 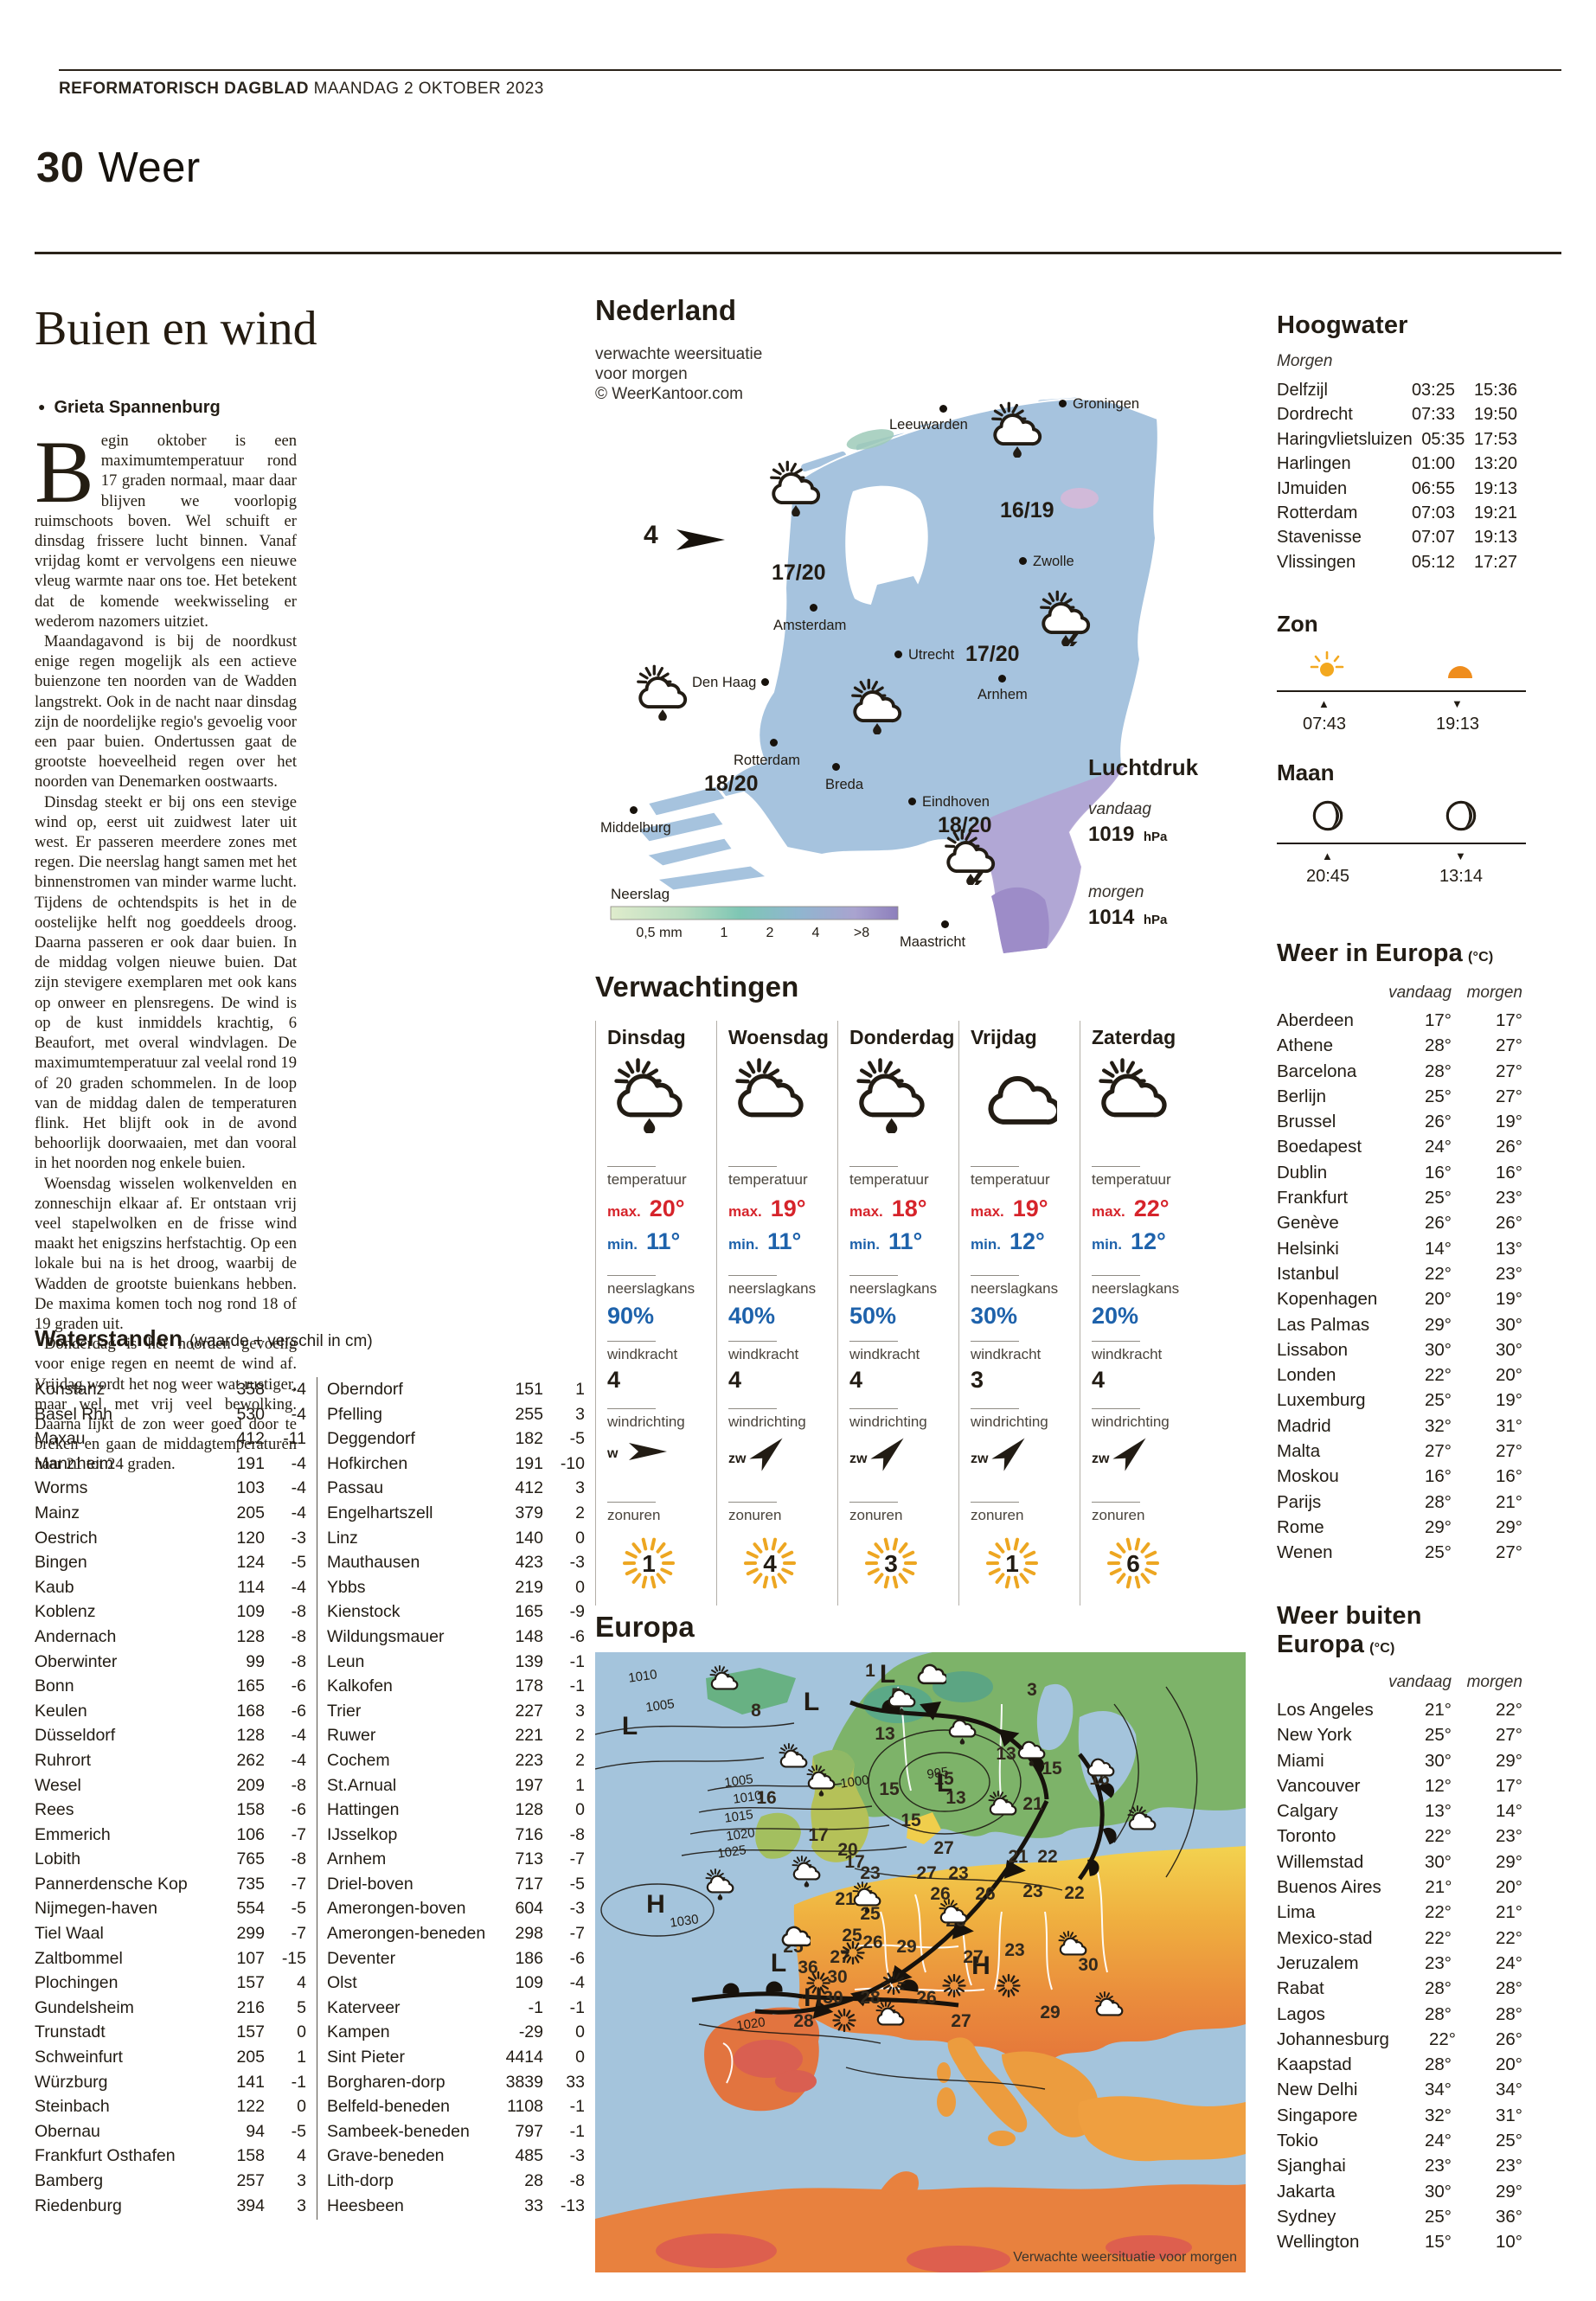 What do you see at coordinates (818, 1984) in the screenshot?
I see `sun-icon` at bounding box center [818, 1984].